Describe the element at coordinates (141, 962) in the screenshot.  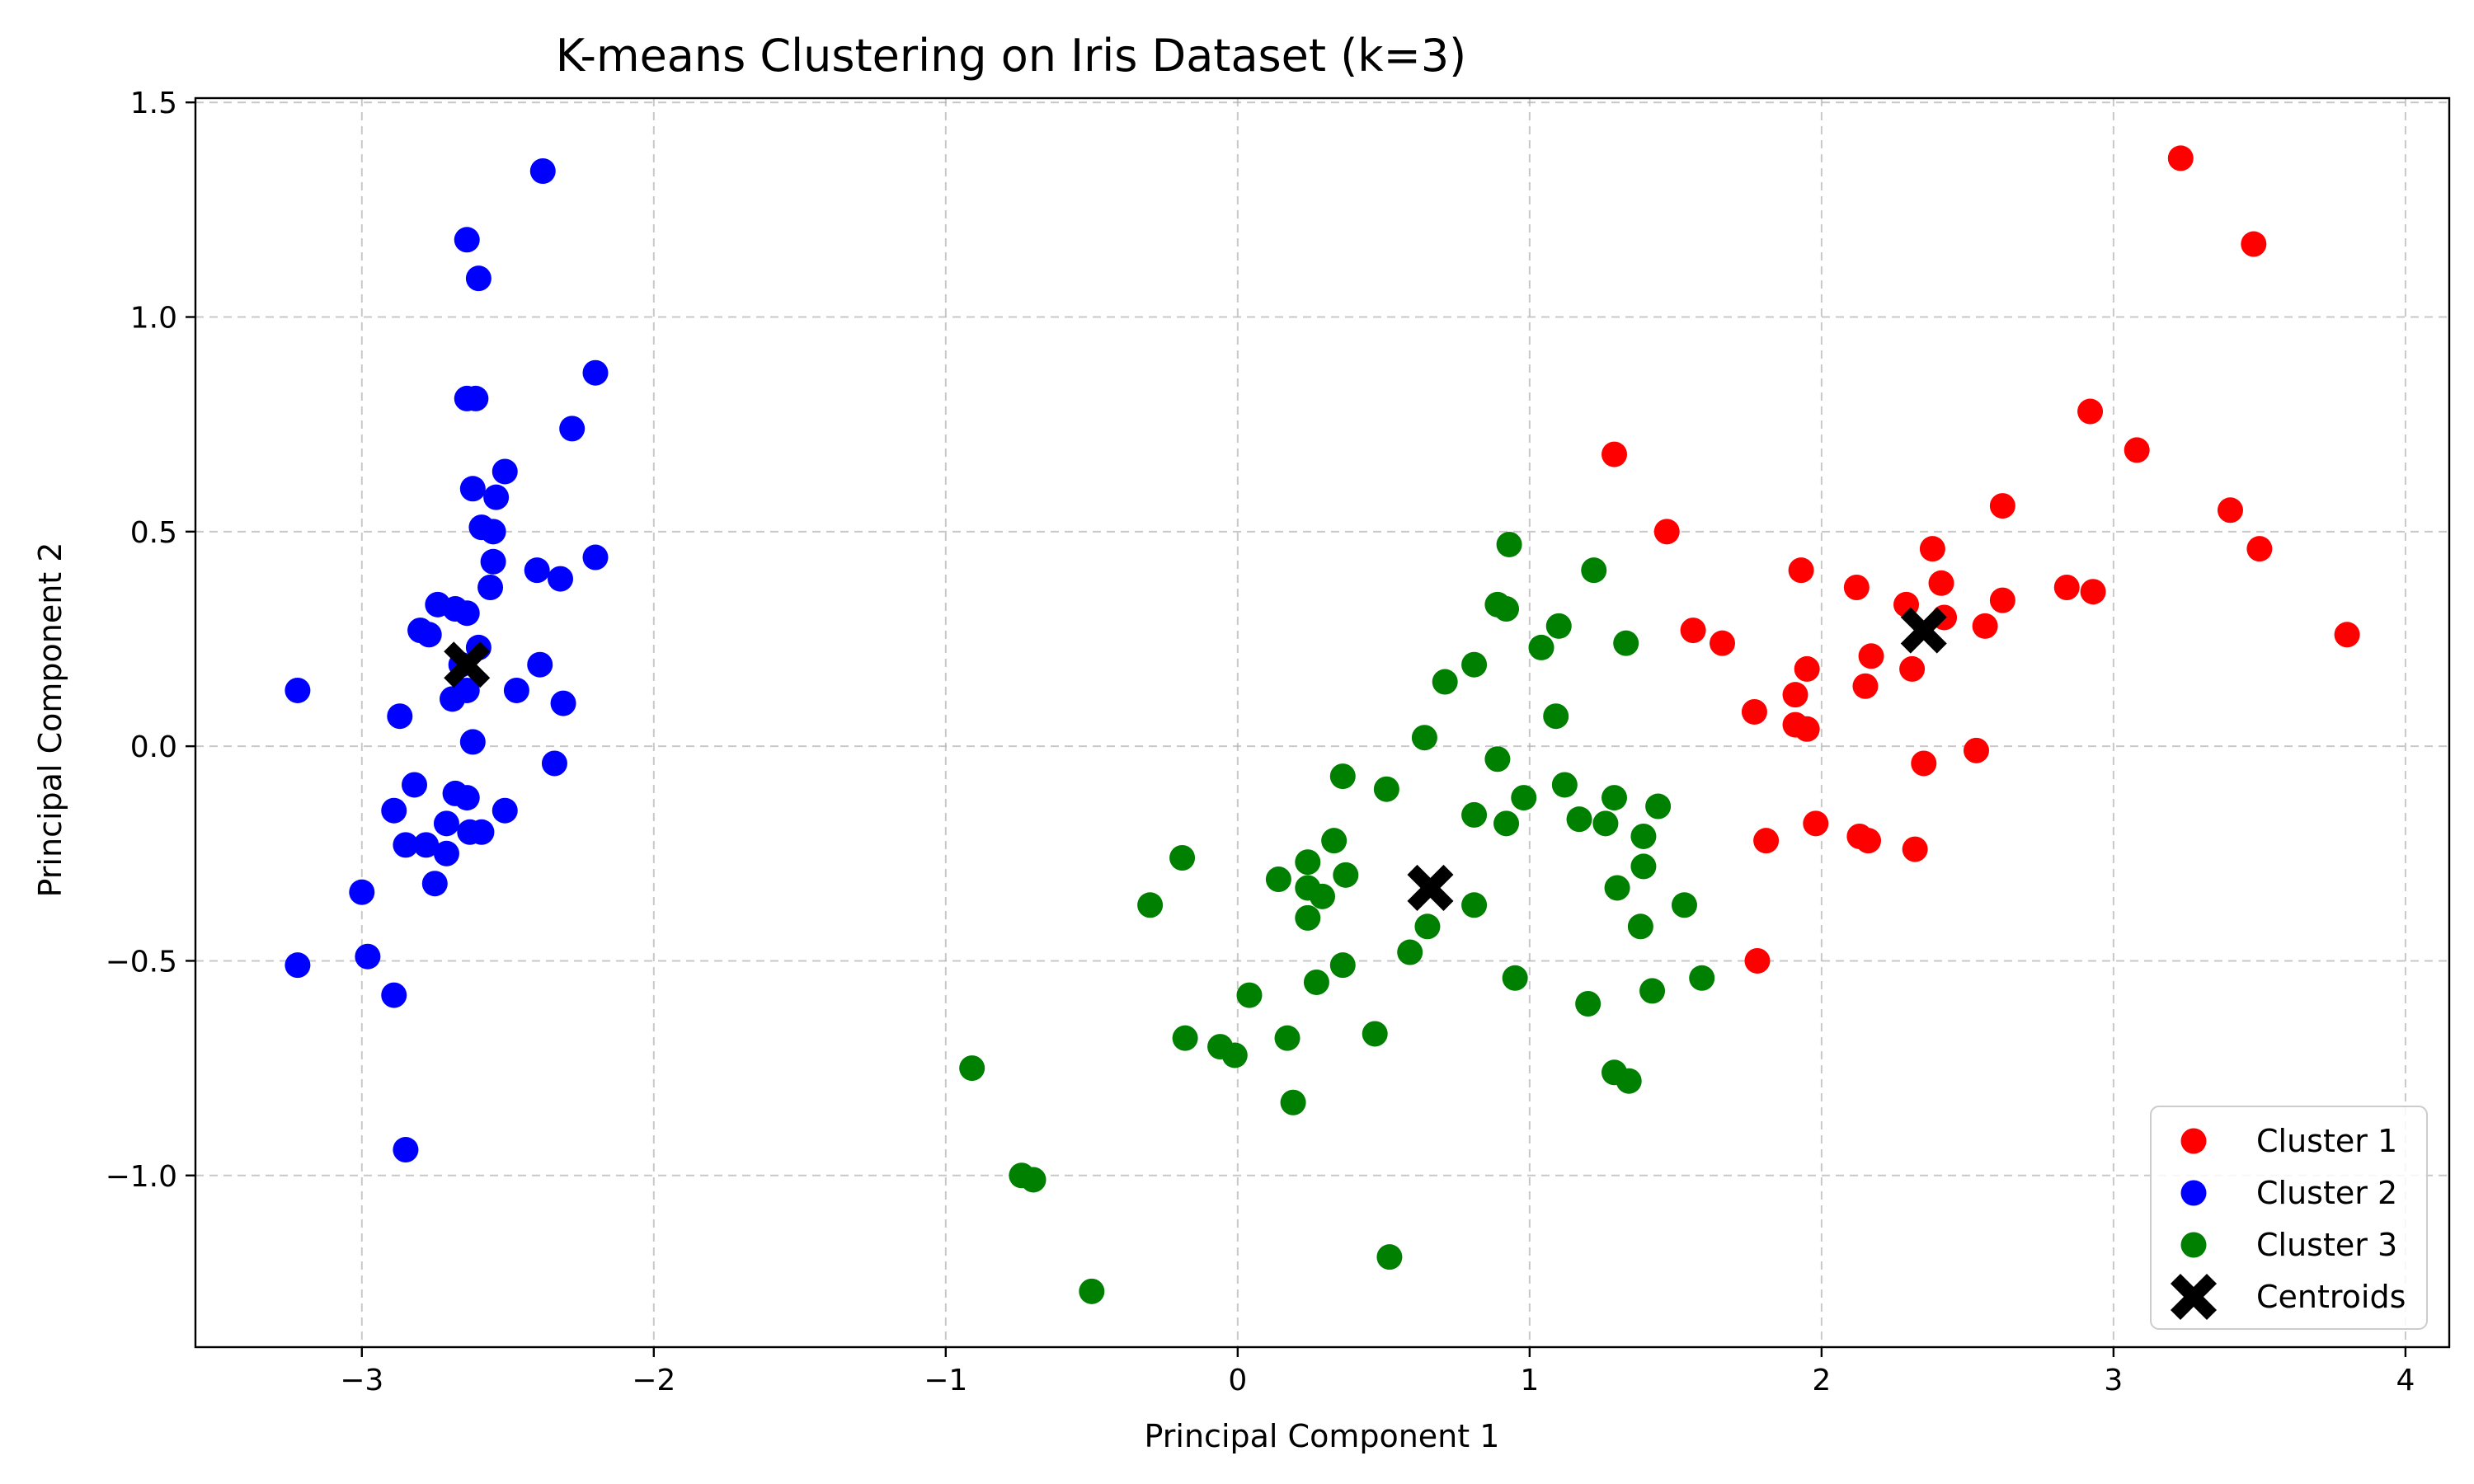
I see `y-tick-label: −0.5` at that location.